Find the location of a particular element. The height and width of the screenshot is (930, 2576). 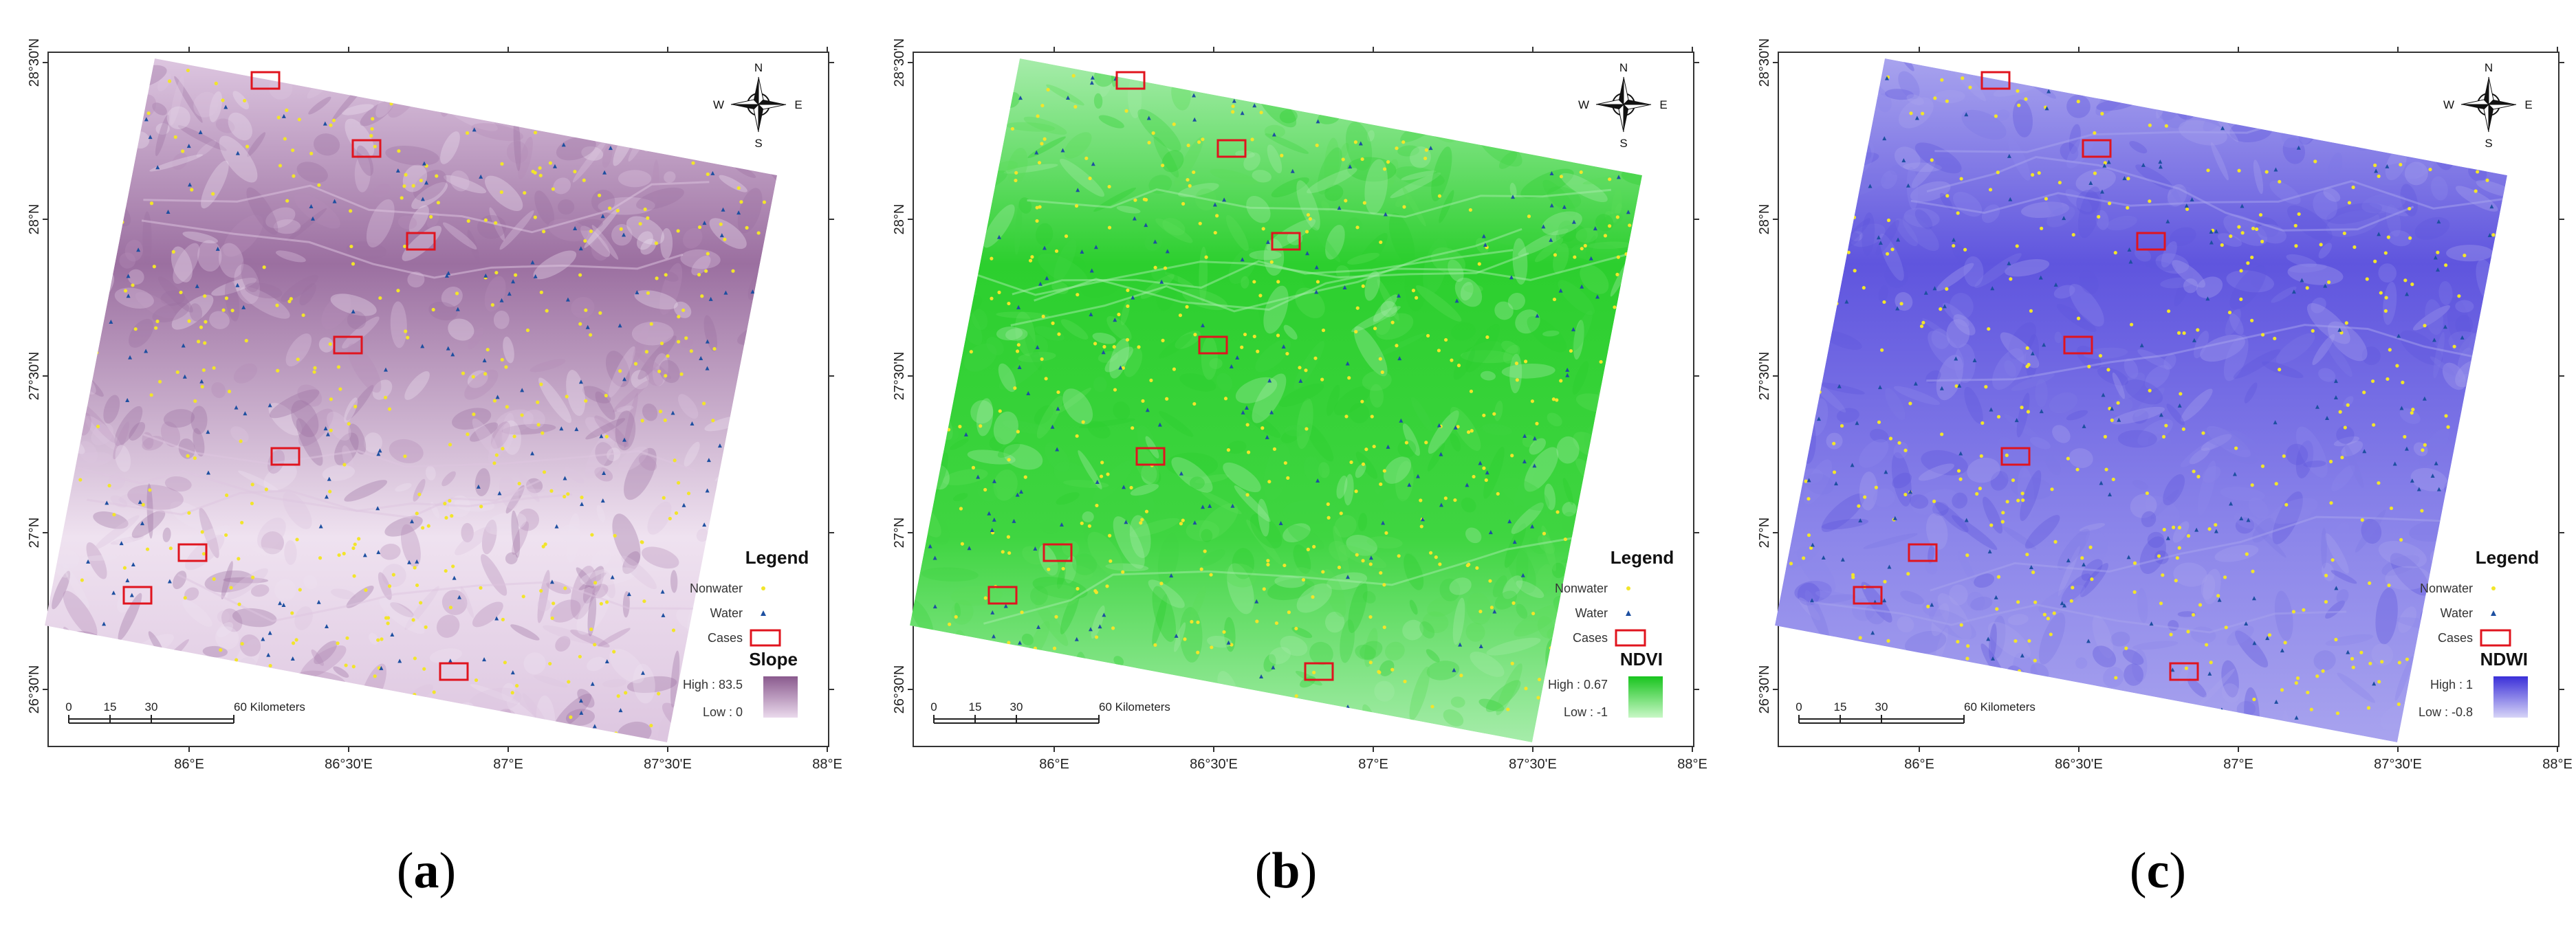

ramp-low-label: Low : -0.8 is located at coordinates (2446, 712).